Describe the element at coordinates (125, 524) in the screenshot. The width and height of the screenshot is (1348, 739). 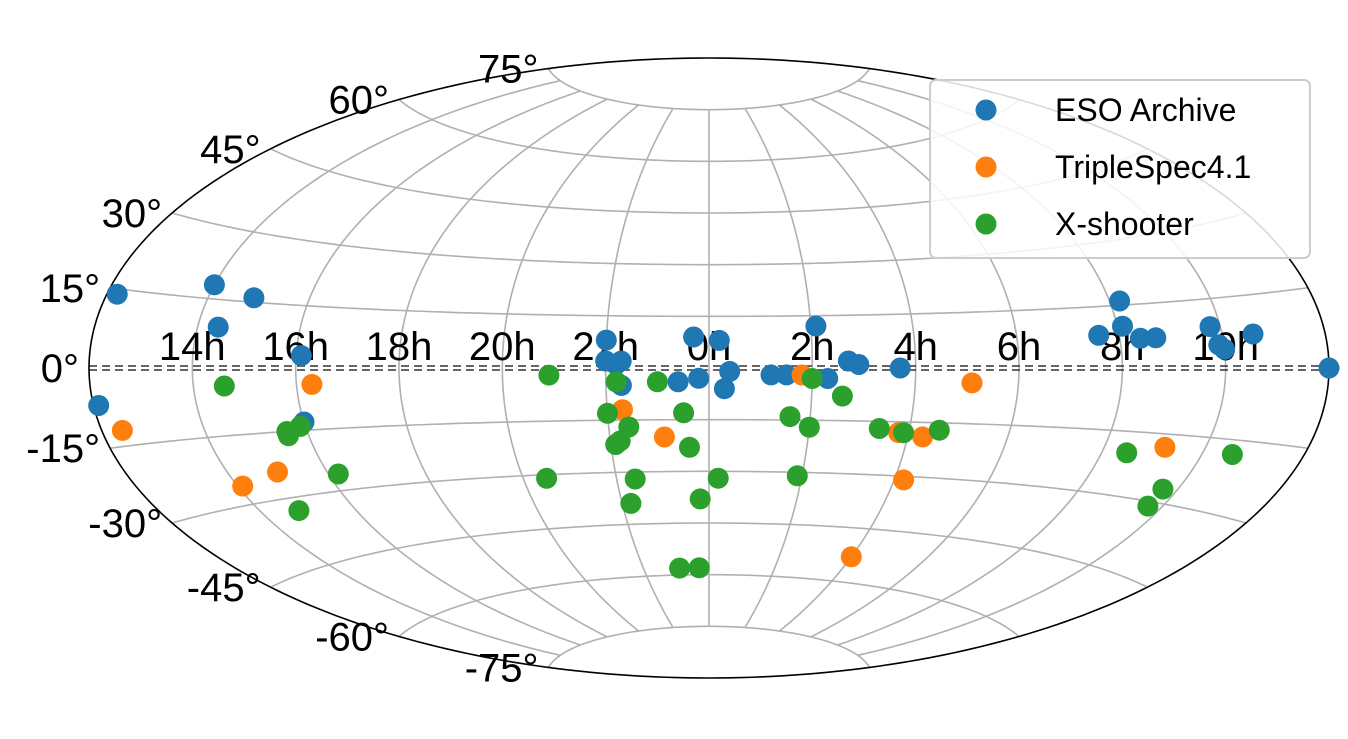
I see `dec-tick-label: -30°` at that location.